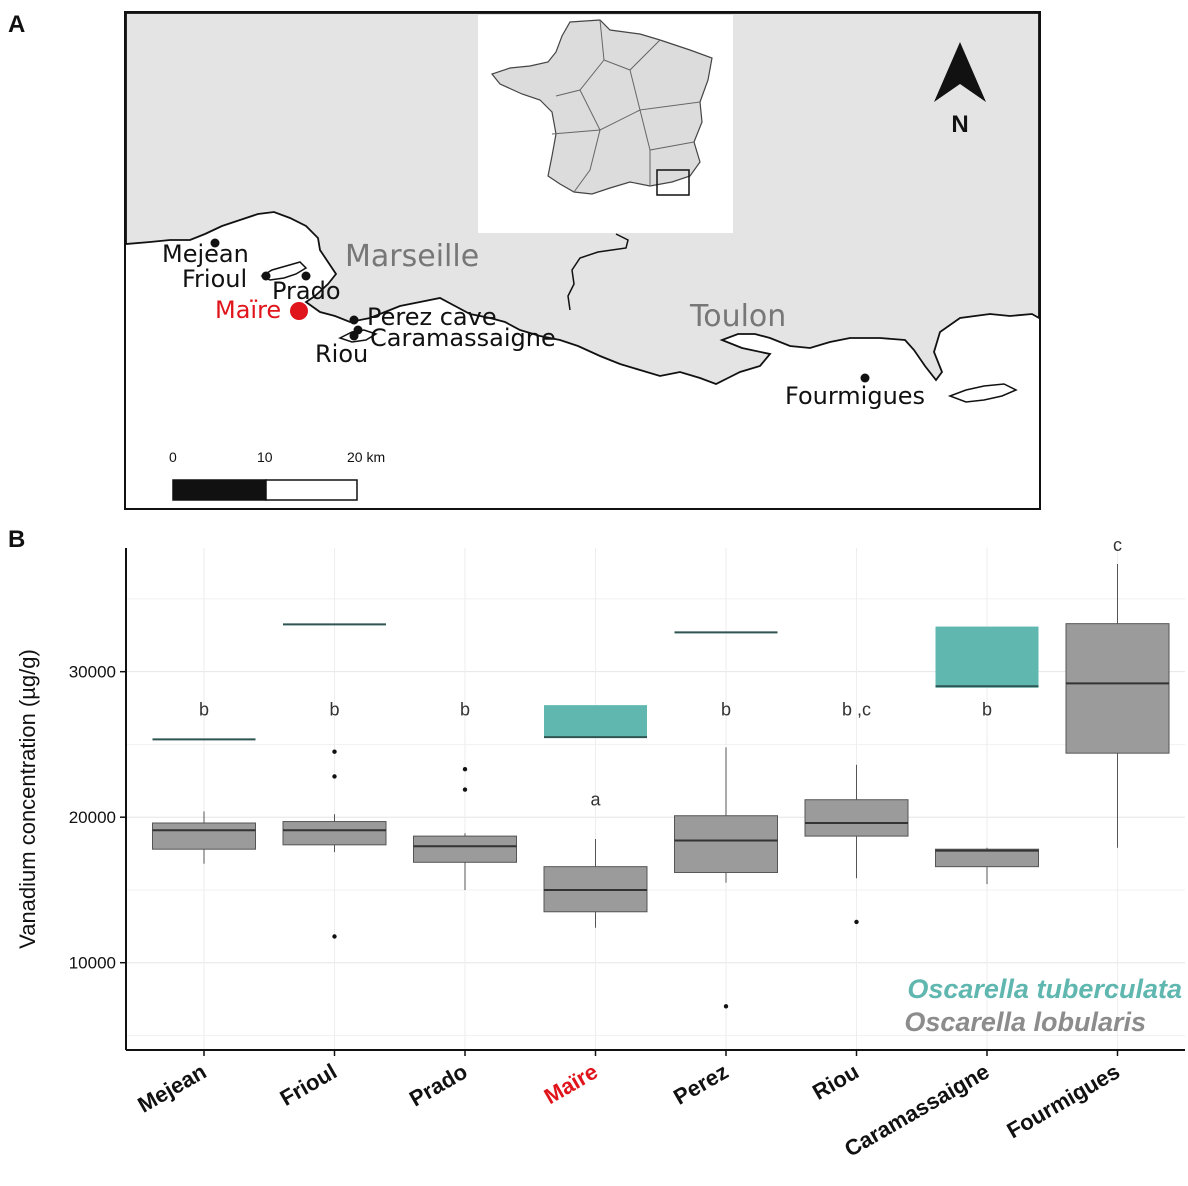  What do you see at coordinates (311, 490) in the screenshot?
I see `scale-bar-white-segment` at bounding box center [311, 490].